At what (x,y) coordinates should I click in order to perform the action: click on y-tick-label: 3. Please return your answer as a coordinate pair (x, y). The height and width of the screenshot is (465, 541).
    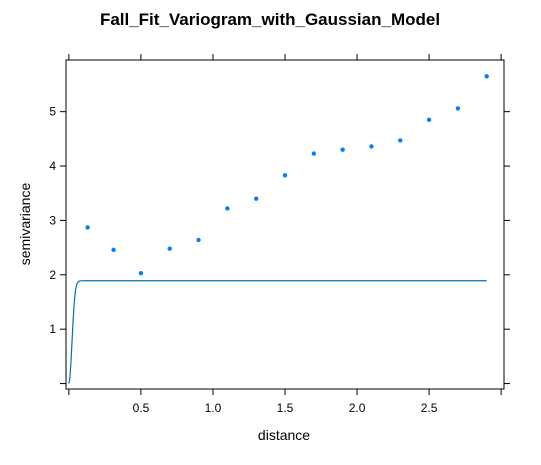
    Looking at the image, I should click on (52, 220).